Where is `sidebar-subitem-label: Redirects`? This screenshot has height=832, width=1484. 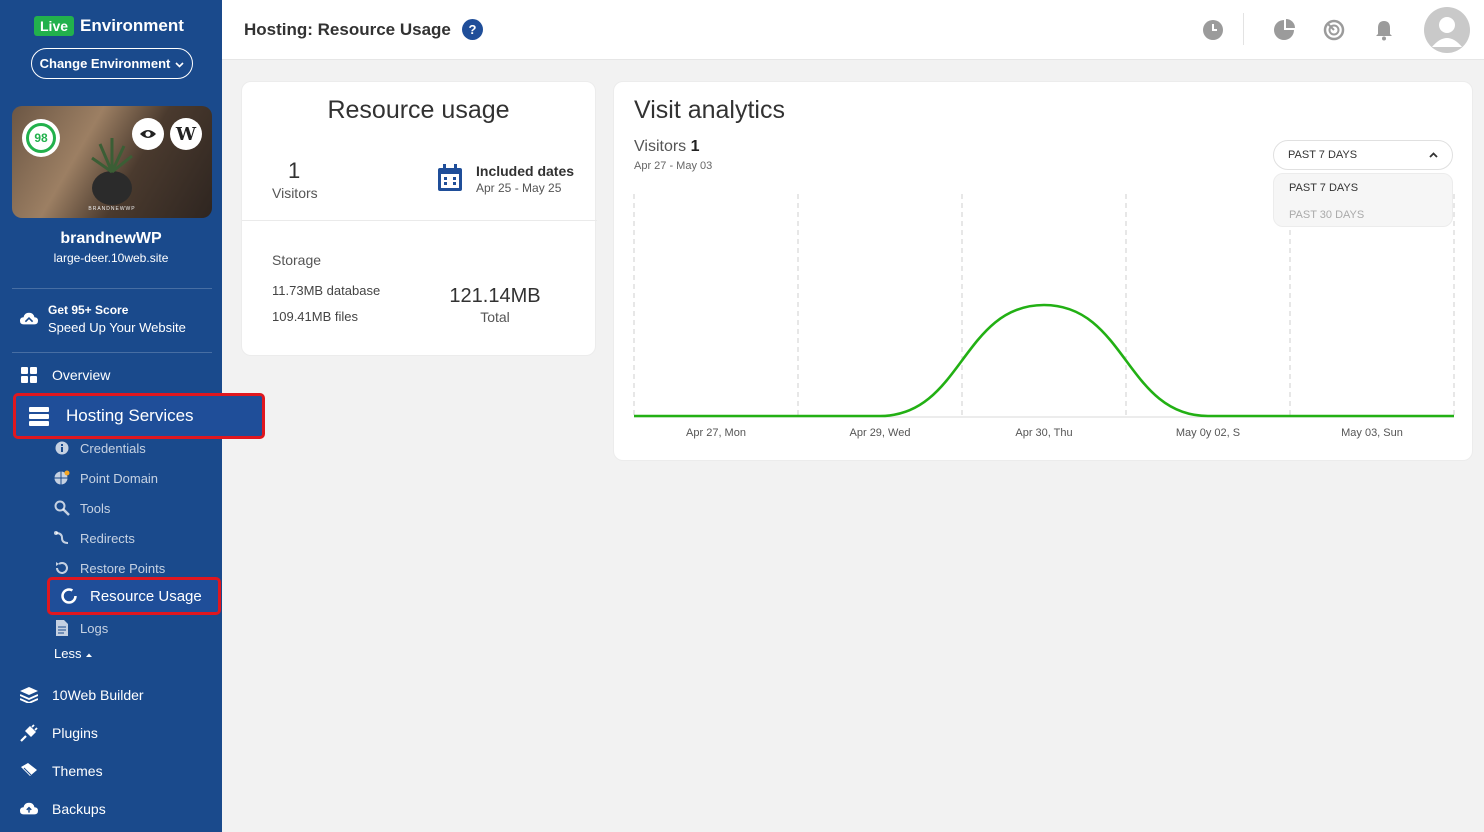 sidebar-subitem-label: Redirects is located at coordinates (107, 538).